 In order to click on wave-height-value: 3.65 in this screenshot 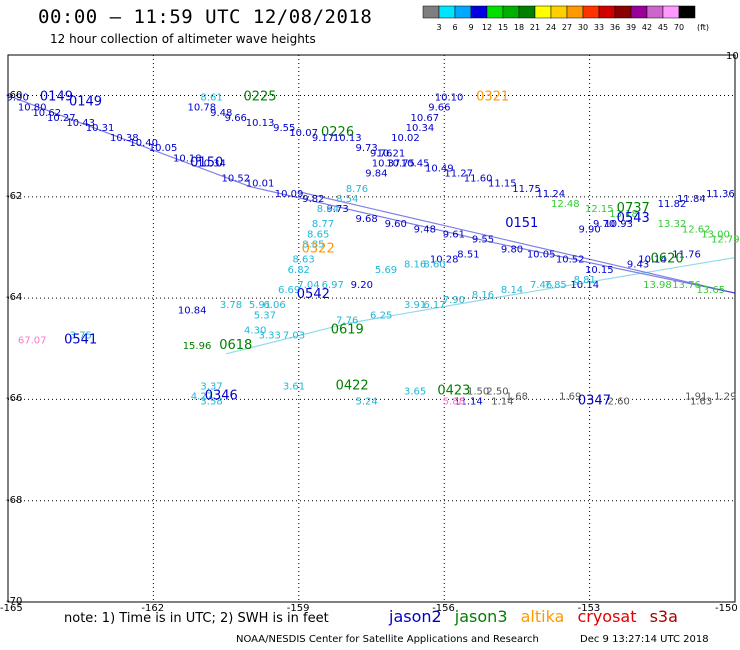, I will do `click(415, 391)`.